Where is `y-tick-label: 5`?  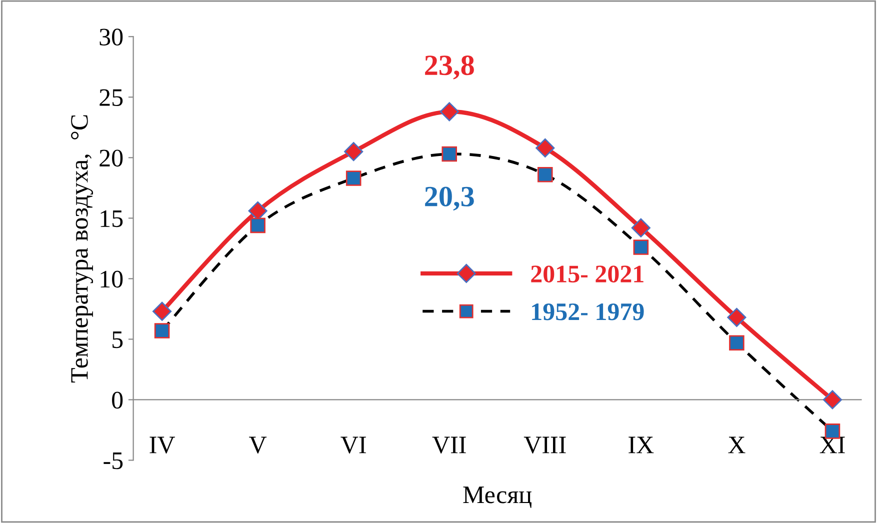
y-tick-label: 5 is located at coordinates (117, 340).